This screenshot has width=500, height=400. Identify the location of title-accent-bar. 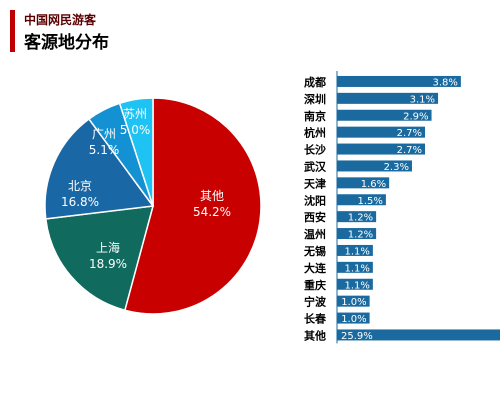
(12, 31).